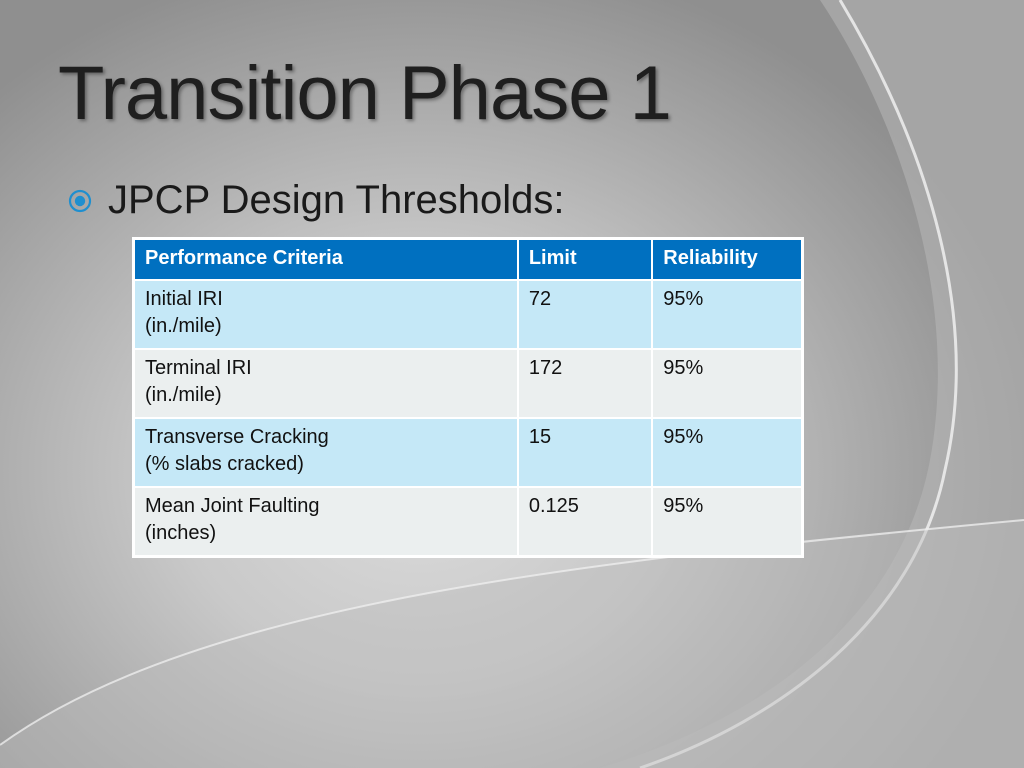 Image resolution: width=1024 pixels, height=768 pixels. I want to click on criteria-cell: Terminal IRI (in./mile), so click(326, 383).